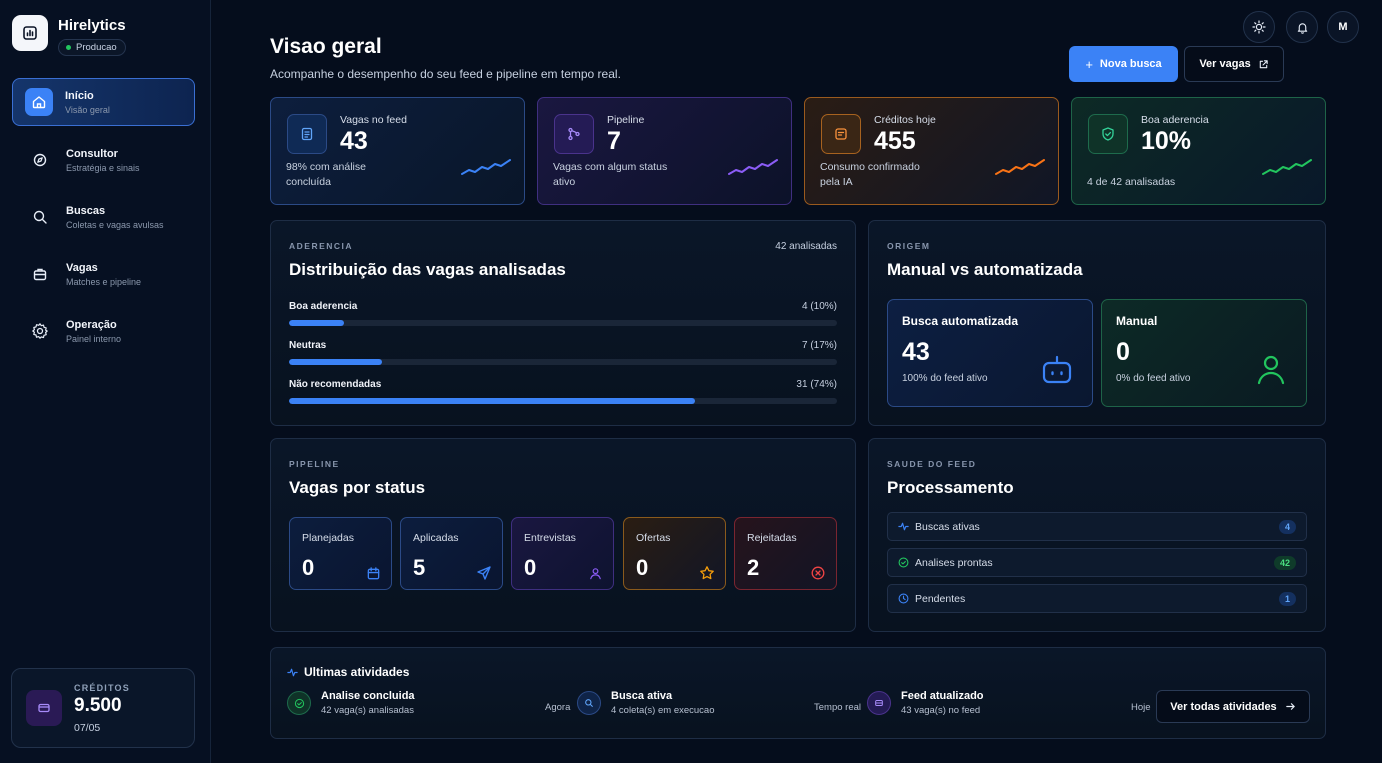  I want to click on proc-label: Pendentes, so click(940, 598).